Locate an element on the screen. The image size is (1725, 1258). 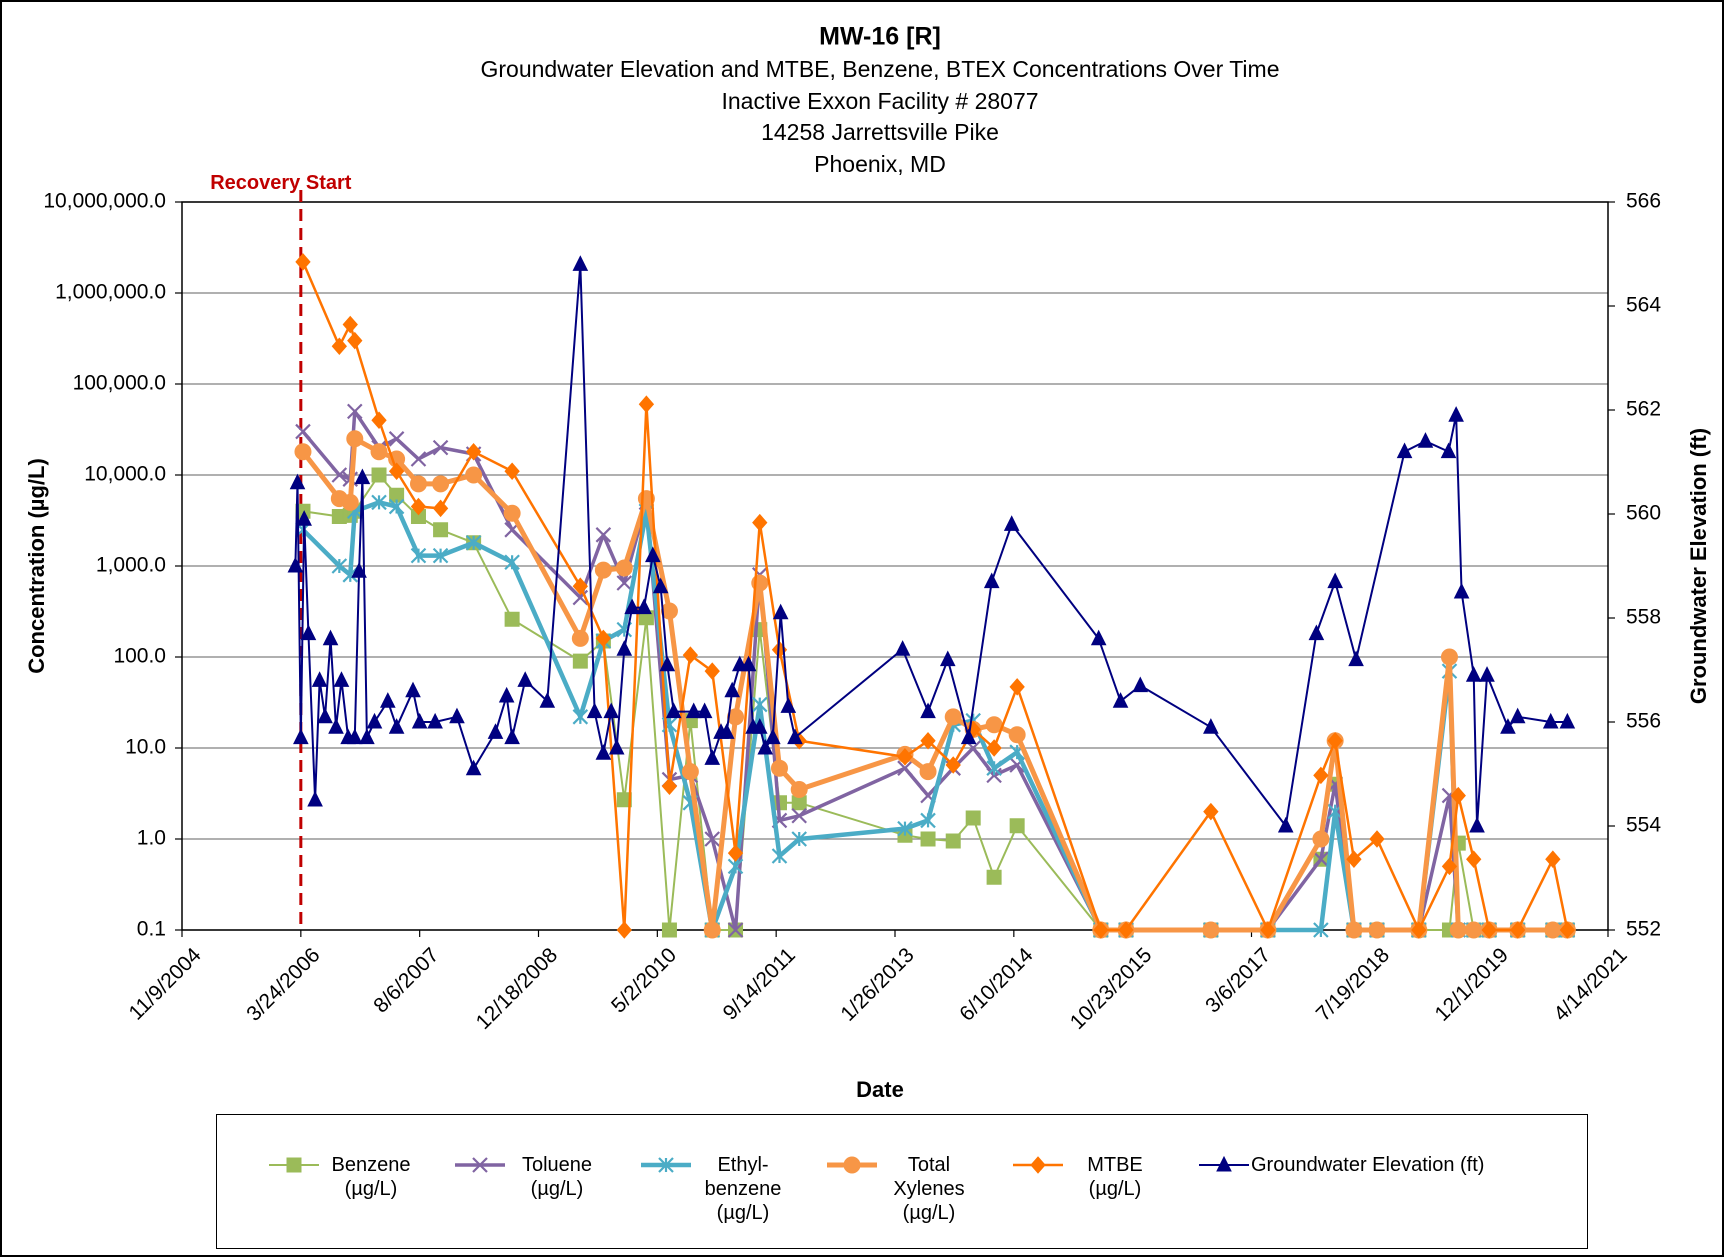
y-tick-label: 1,000,000.0 is located at coordinates (110, 292).